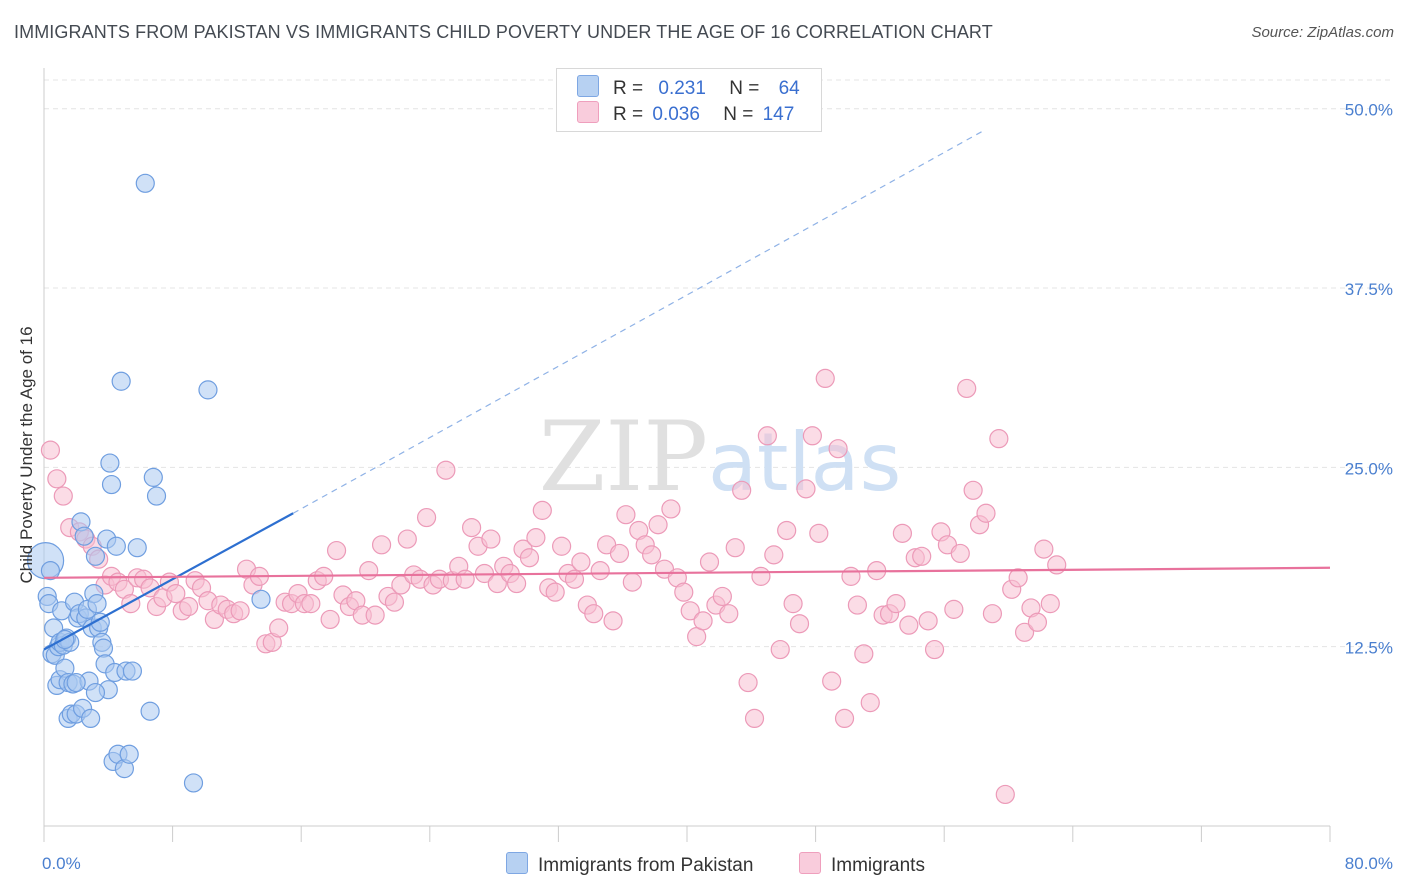 The width and height of the screenshot is (1406, 892). I want to click on bottom-legend-immigrants: Immigrants, so click(862, 864).